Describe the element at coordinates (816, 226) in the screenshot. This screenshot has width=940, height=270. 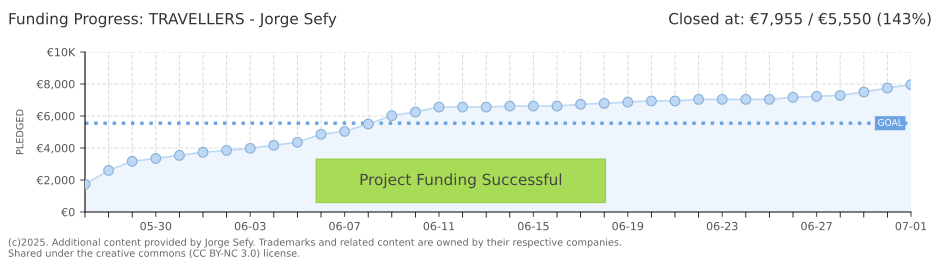
I see `x-tick-label: 06-27` at that location.